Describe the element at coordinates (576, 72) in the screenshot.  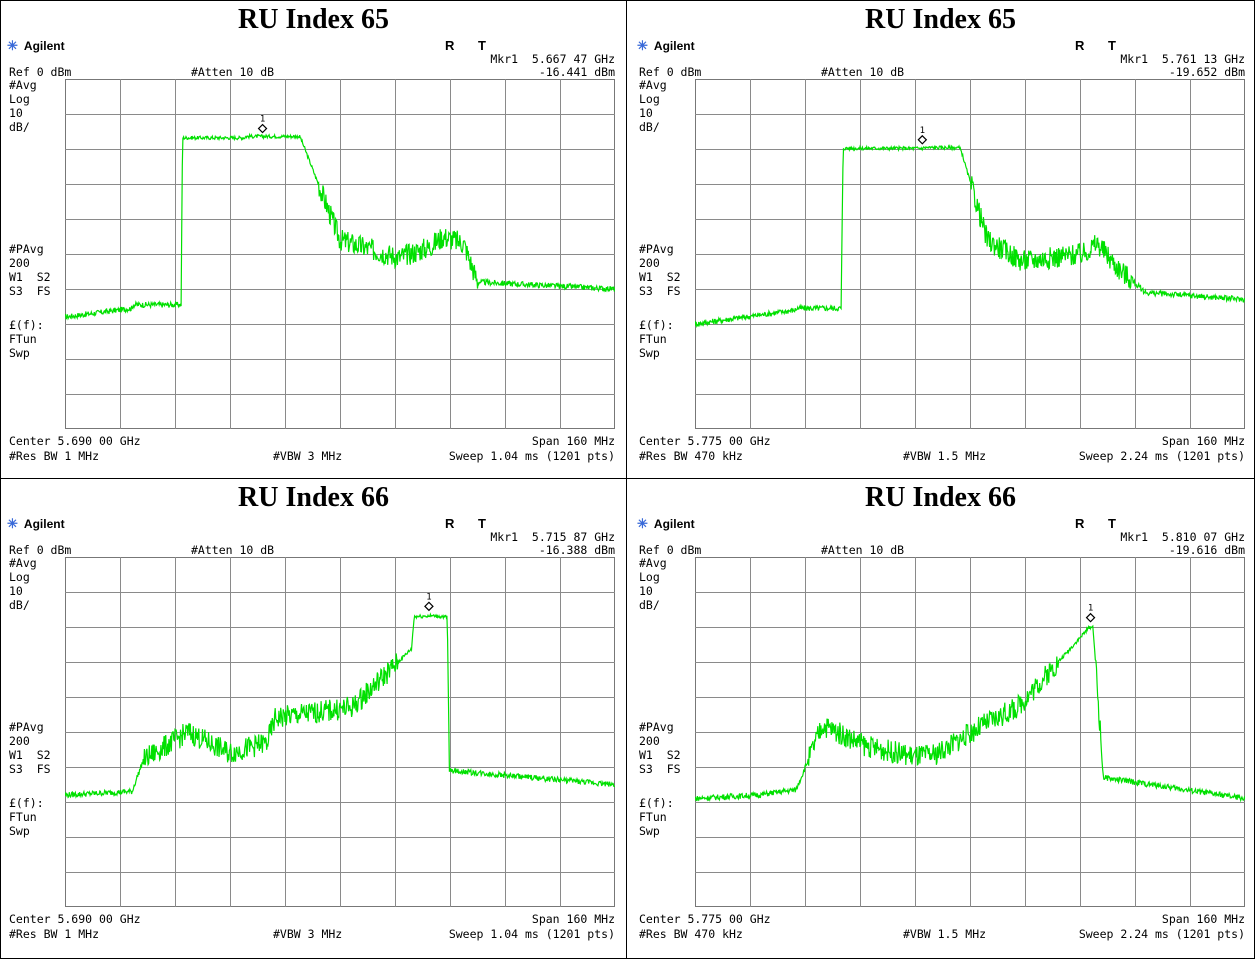
I see `marker-amplitude: -16.441 dBm` at that location.